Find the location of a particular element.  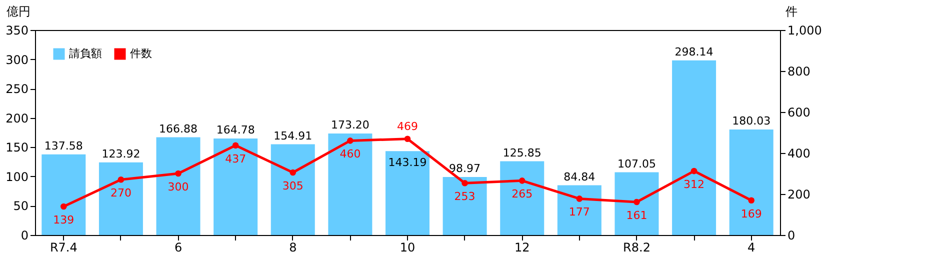

y-tick-label: 150 is located at coordinates (17, 147).